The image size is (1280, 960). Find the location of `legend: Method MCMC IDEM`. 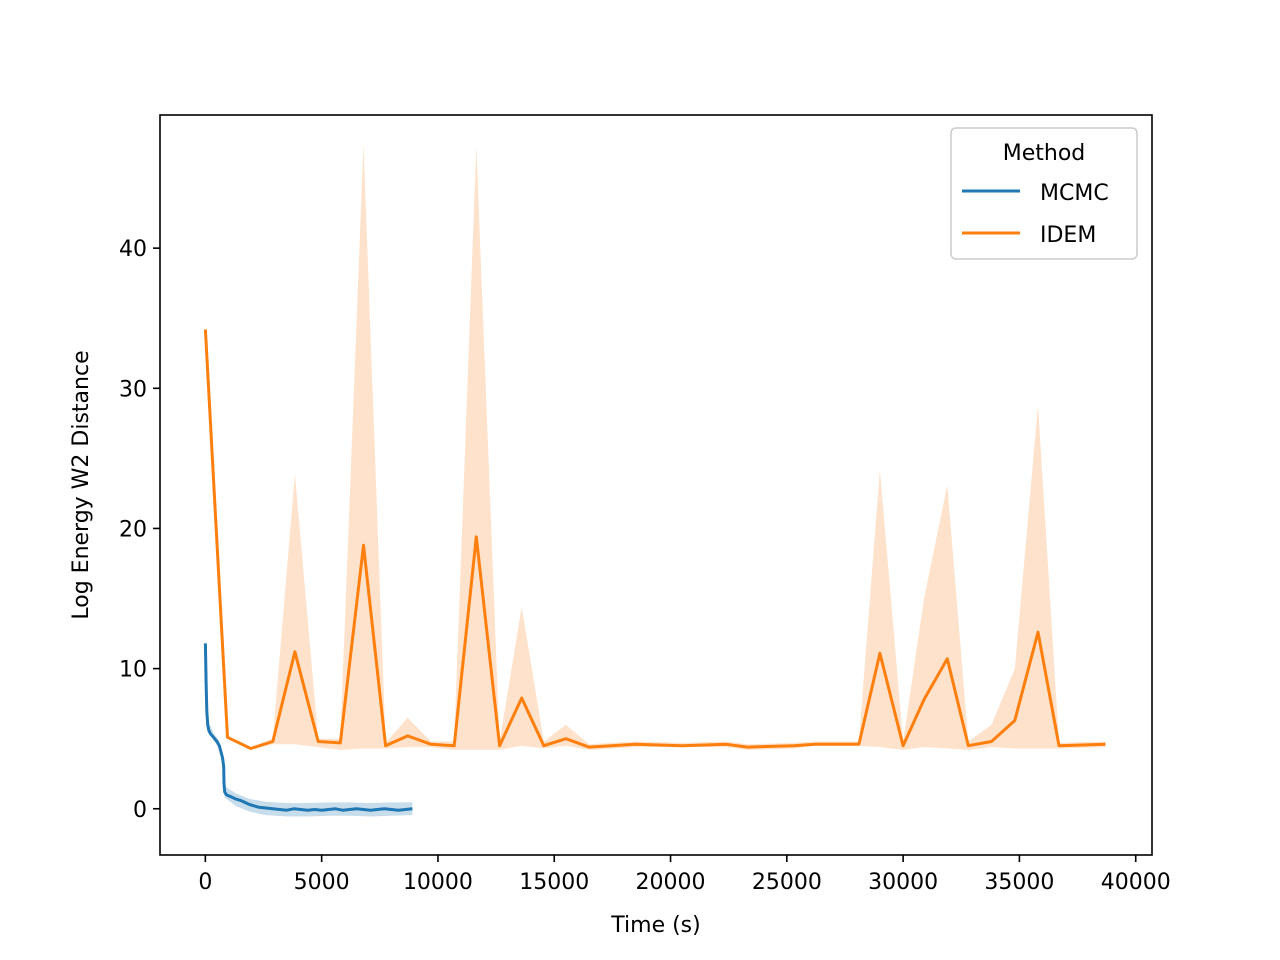

legend: Method MCMC IDEM is located at coordinates (1044, 193).